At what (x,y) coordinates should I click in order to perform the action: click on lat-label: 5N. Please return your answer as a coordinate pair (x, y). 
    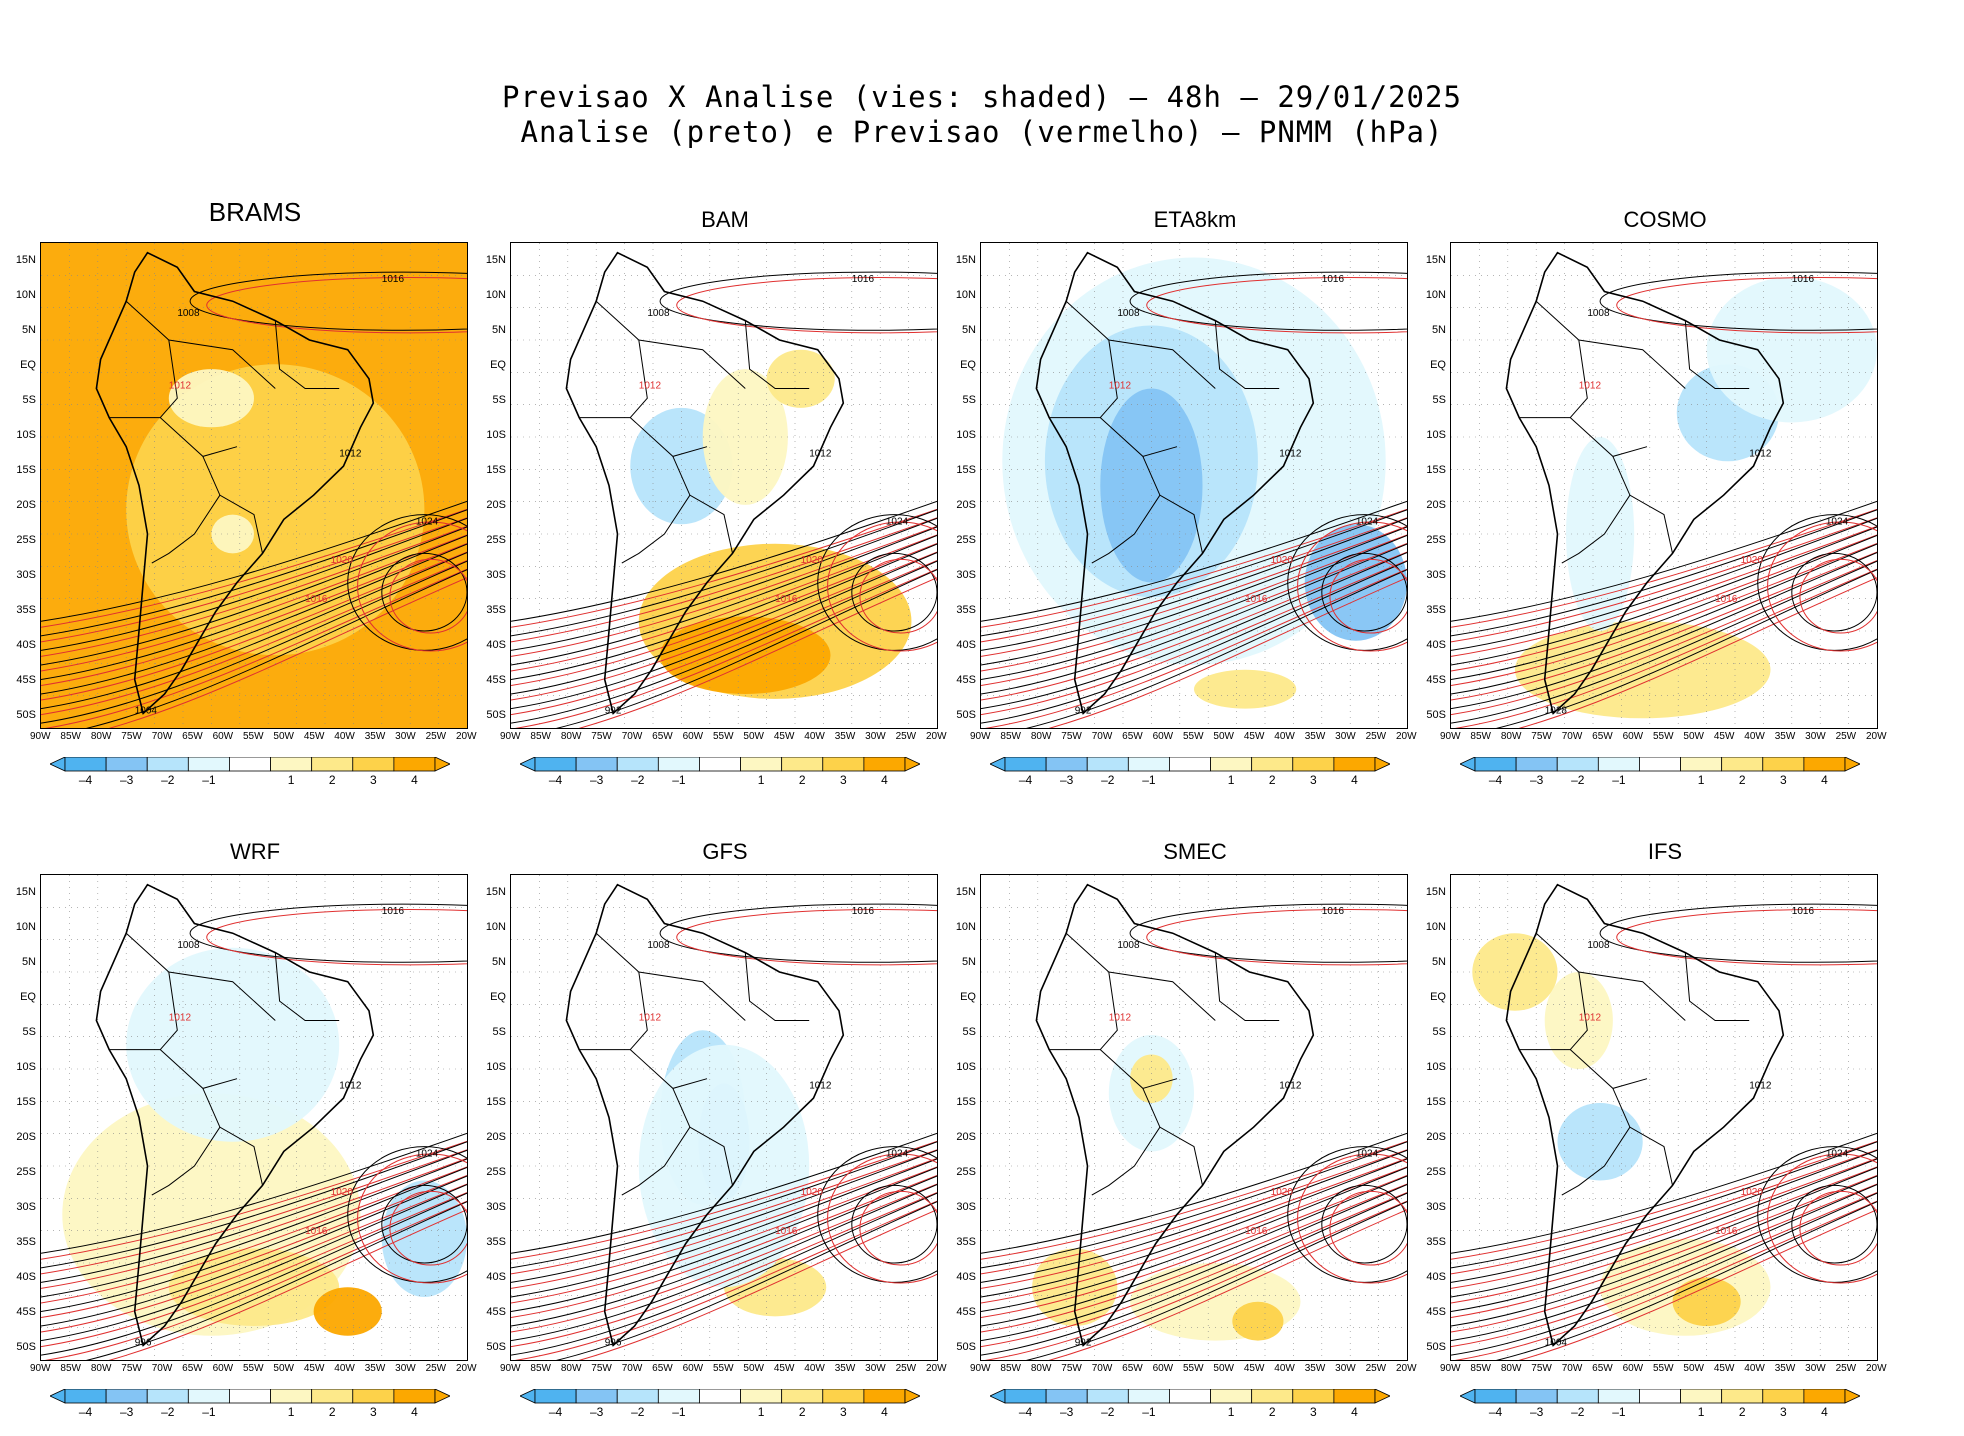
    Looking at the image, I should click on (968, 962).